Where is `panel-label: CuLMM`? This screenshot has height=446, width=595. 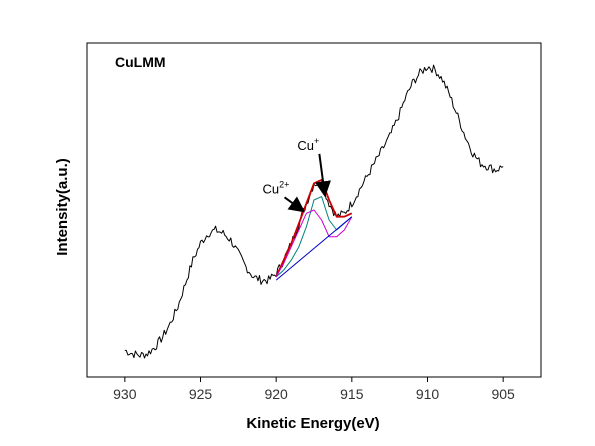 panel-label: CuLMM is located at coordinates (140, 62).